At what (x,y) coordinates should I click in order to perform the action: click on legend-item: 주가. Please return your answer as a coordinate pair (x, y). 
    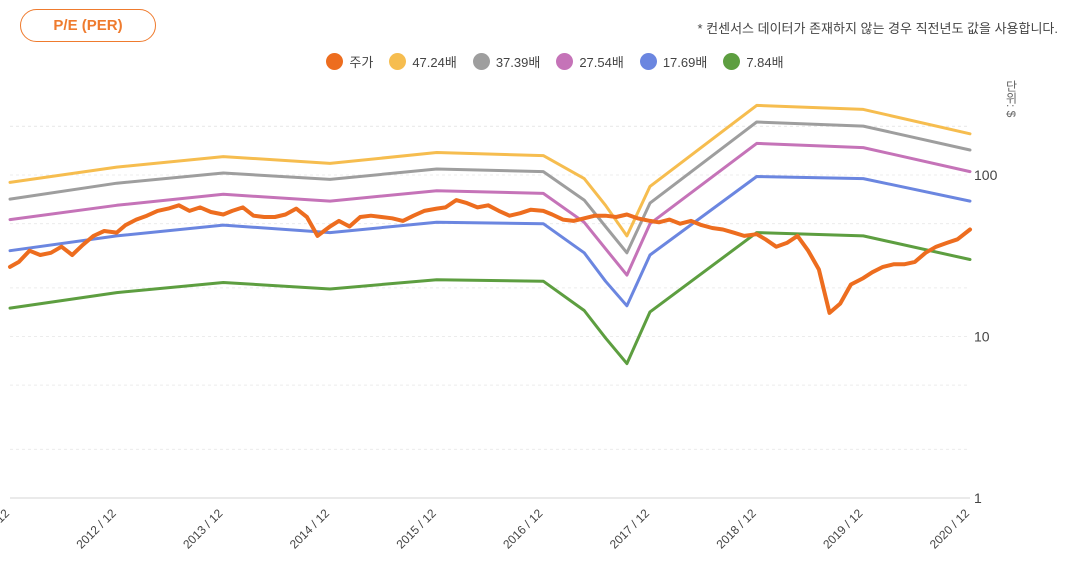
    Looking at the image, I should click on (349, 61).